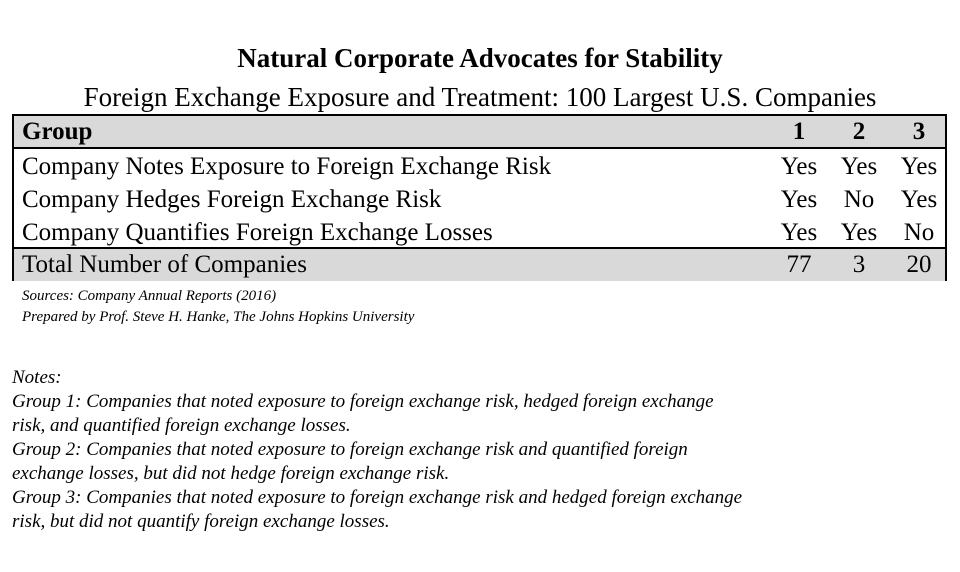  What do you see at coordinates (479, 264) in the screenshot?
I see `table-total-row: Total Number of Companies 77 3 20` at bounding box center [479, 264].